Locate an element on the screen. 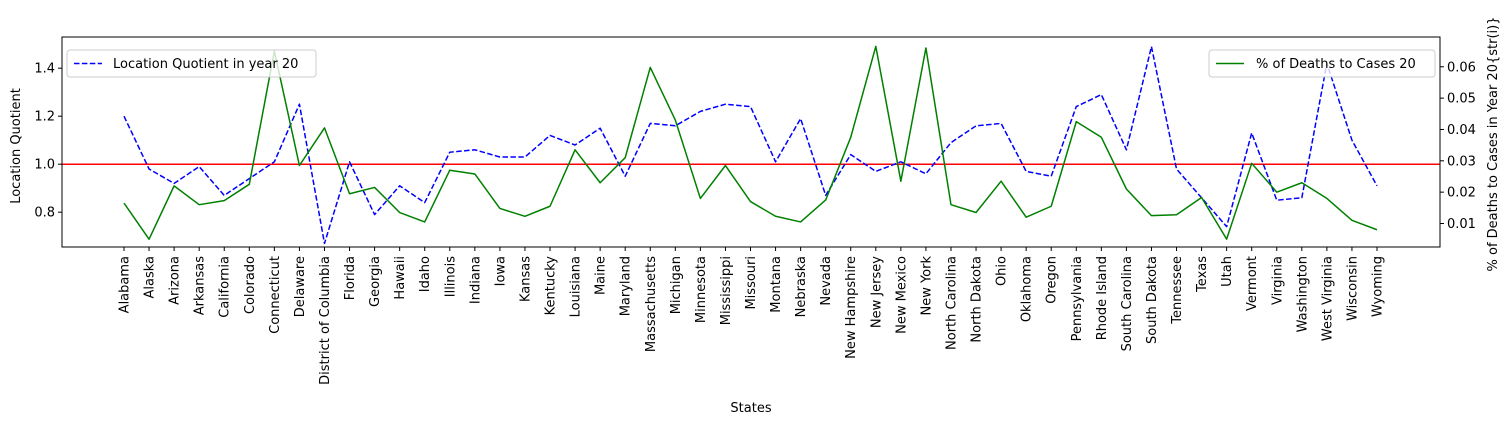  legend-right: % of Deaths to Cases 20 is located at coordinates (1322, 63).